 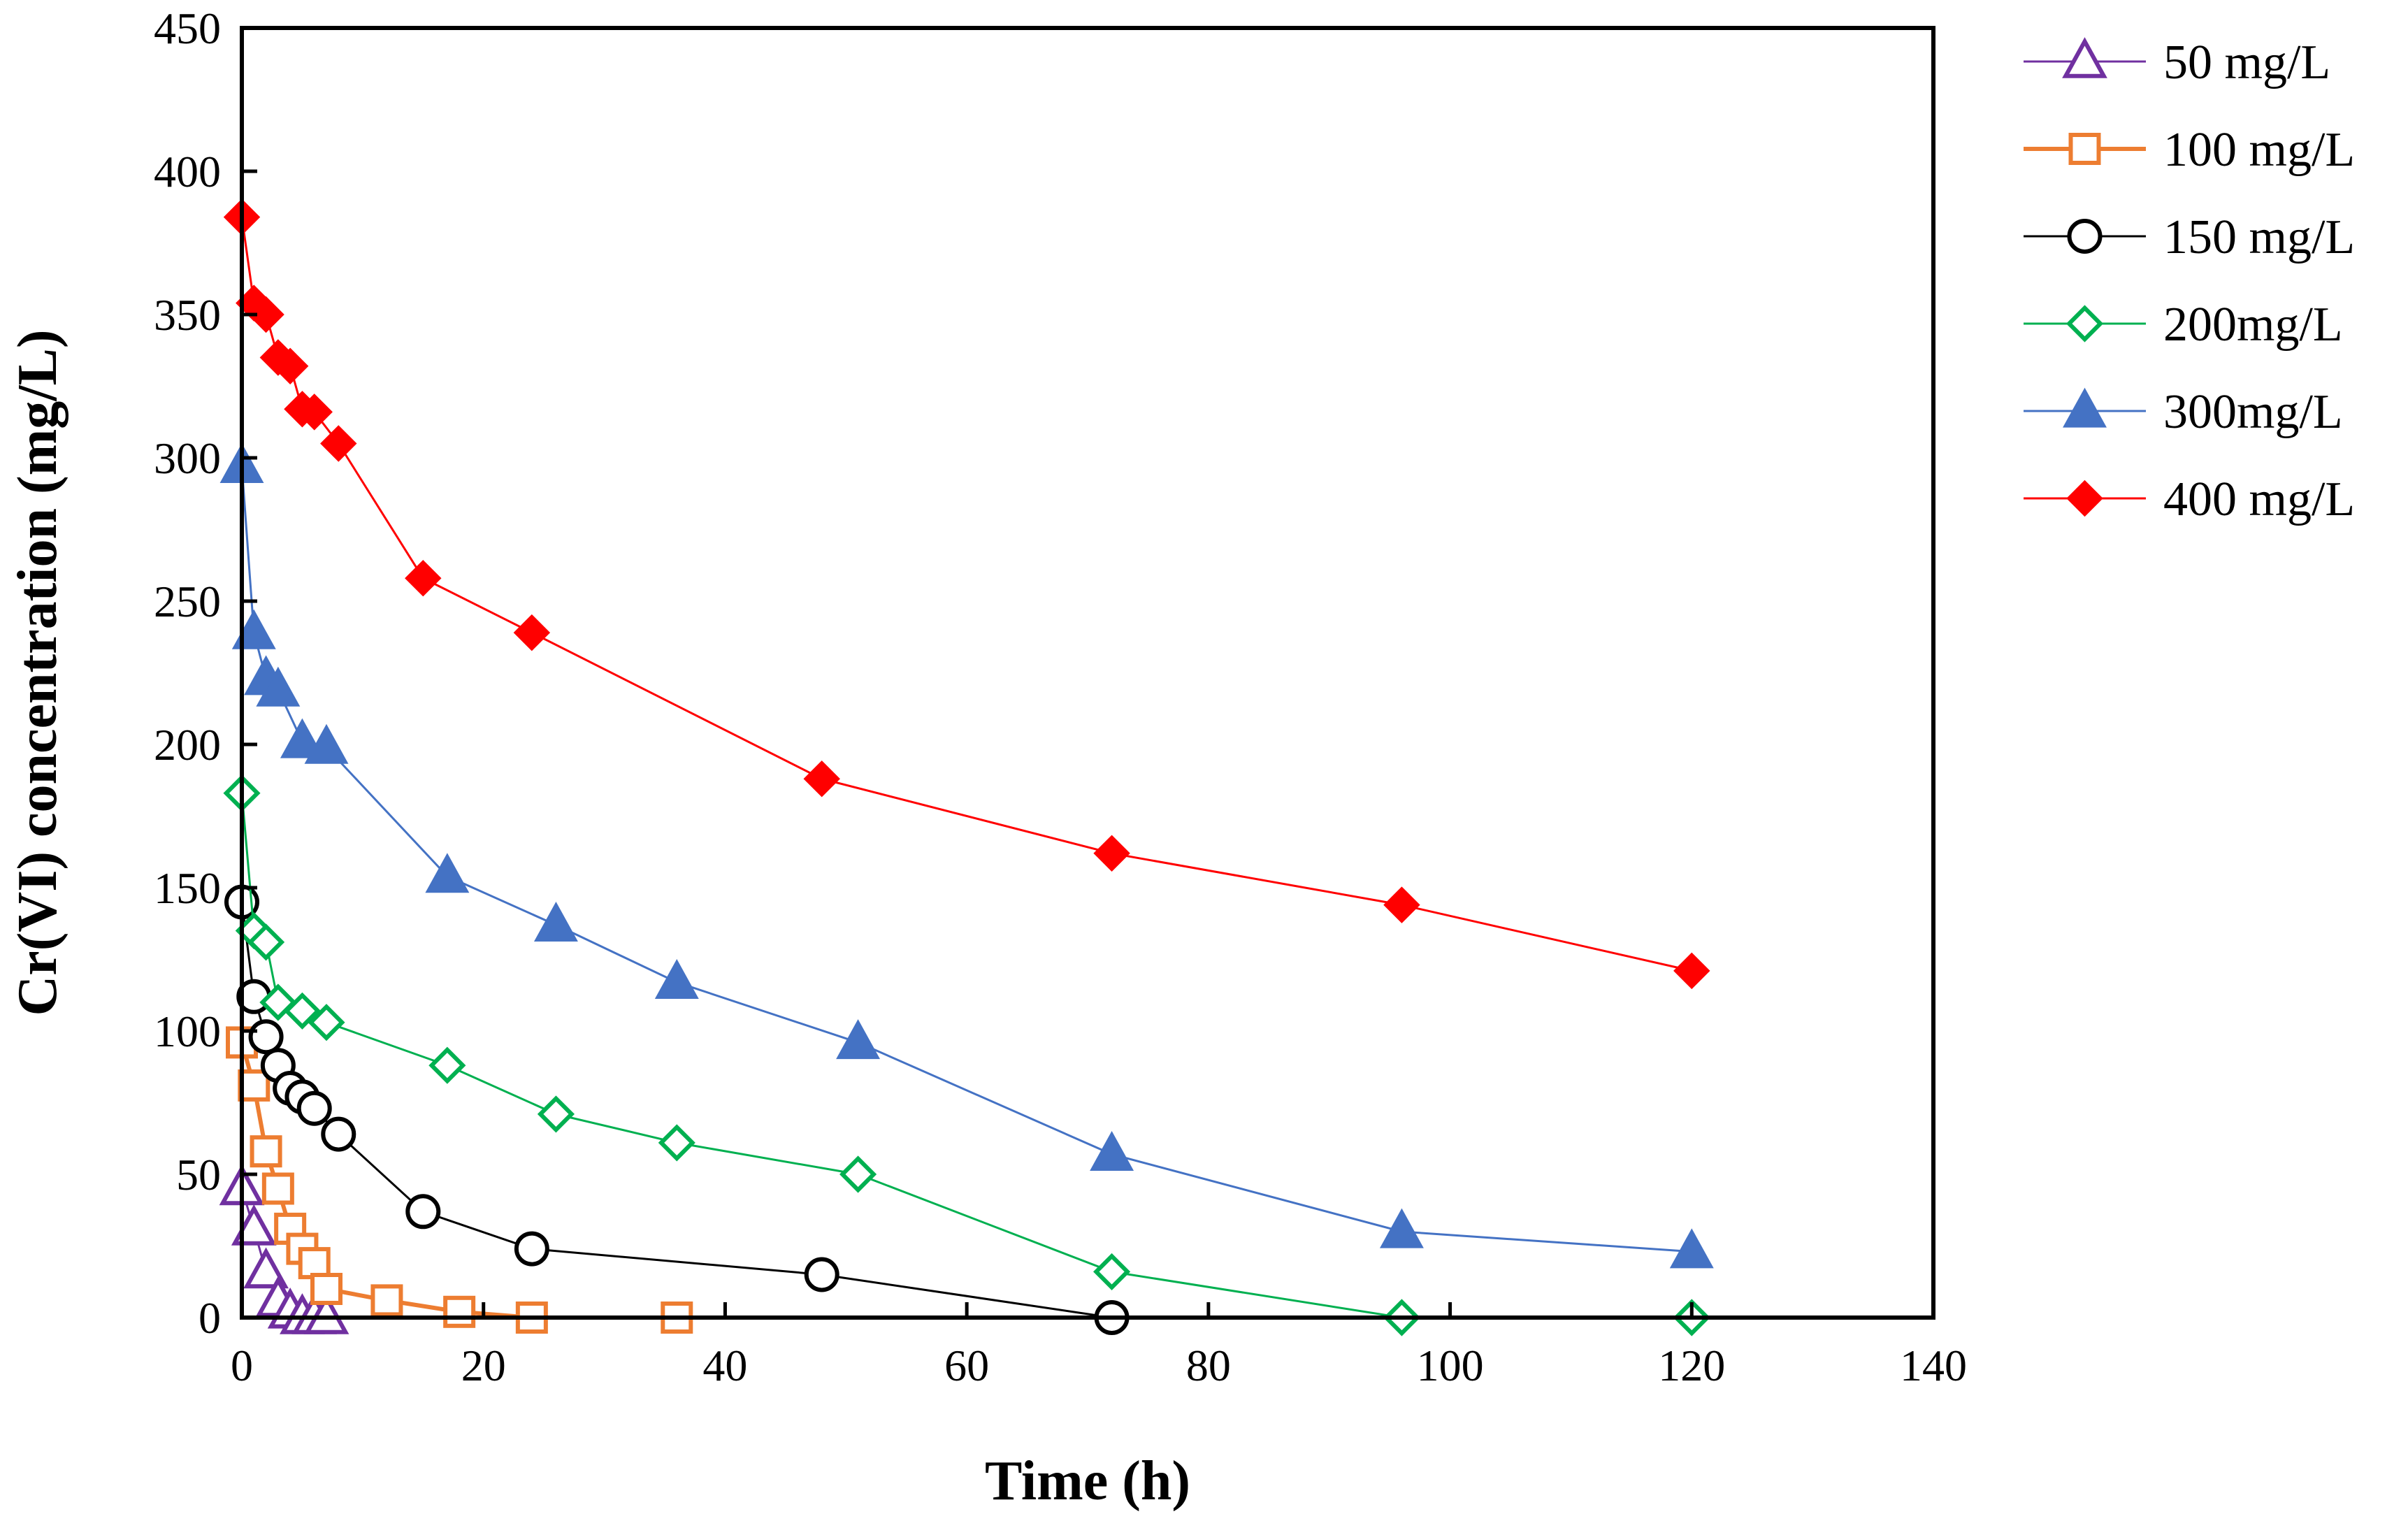 I want to click on y-tick-label: 350, so click(x=187, y=315).